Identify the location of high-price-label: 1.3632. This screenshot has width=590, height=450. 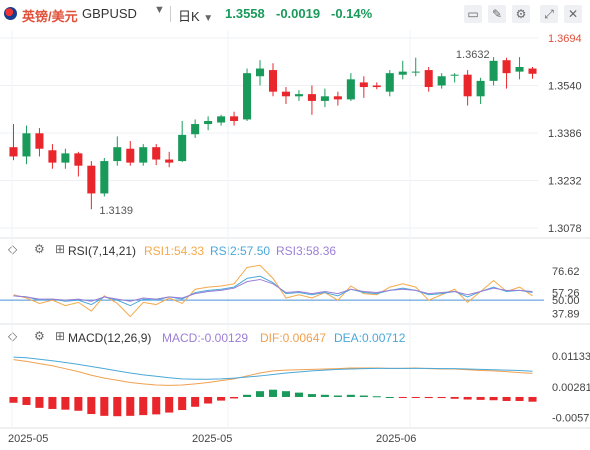
(473, 55).